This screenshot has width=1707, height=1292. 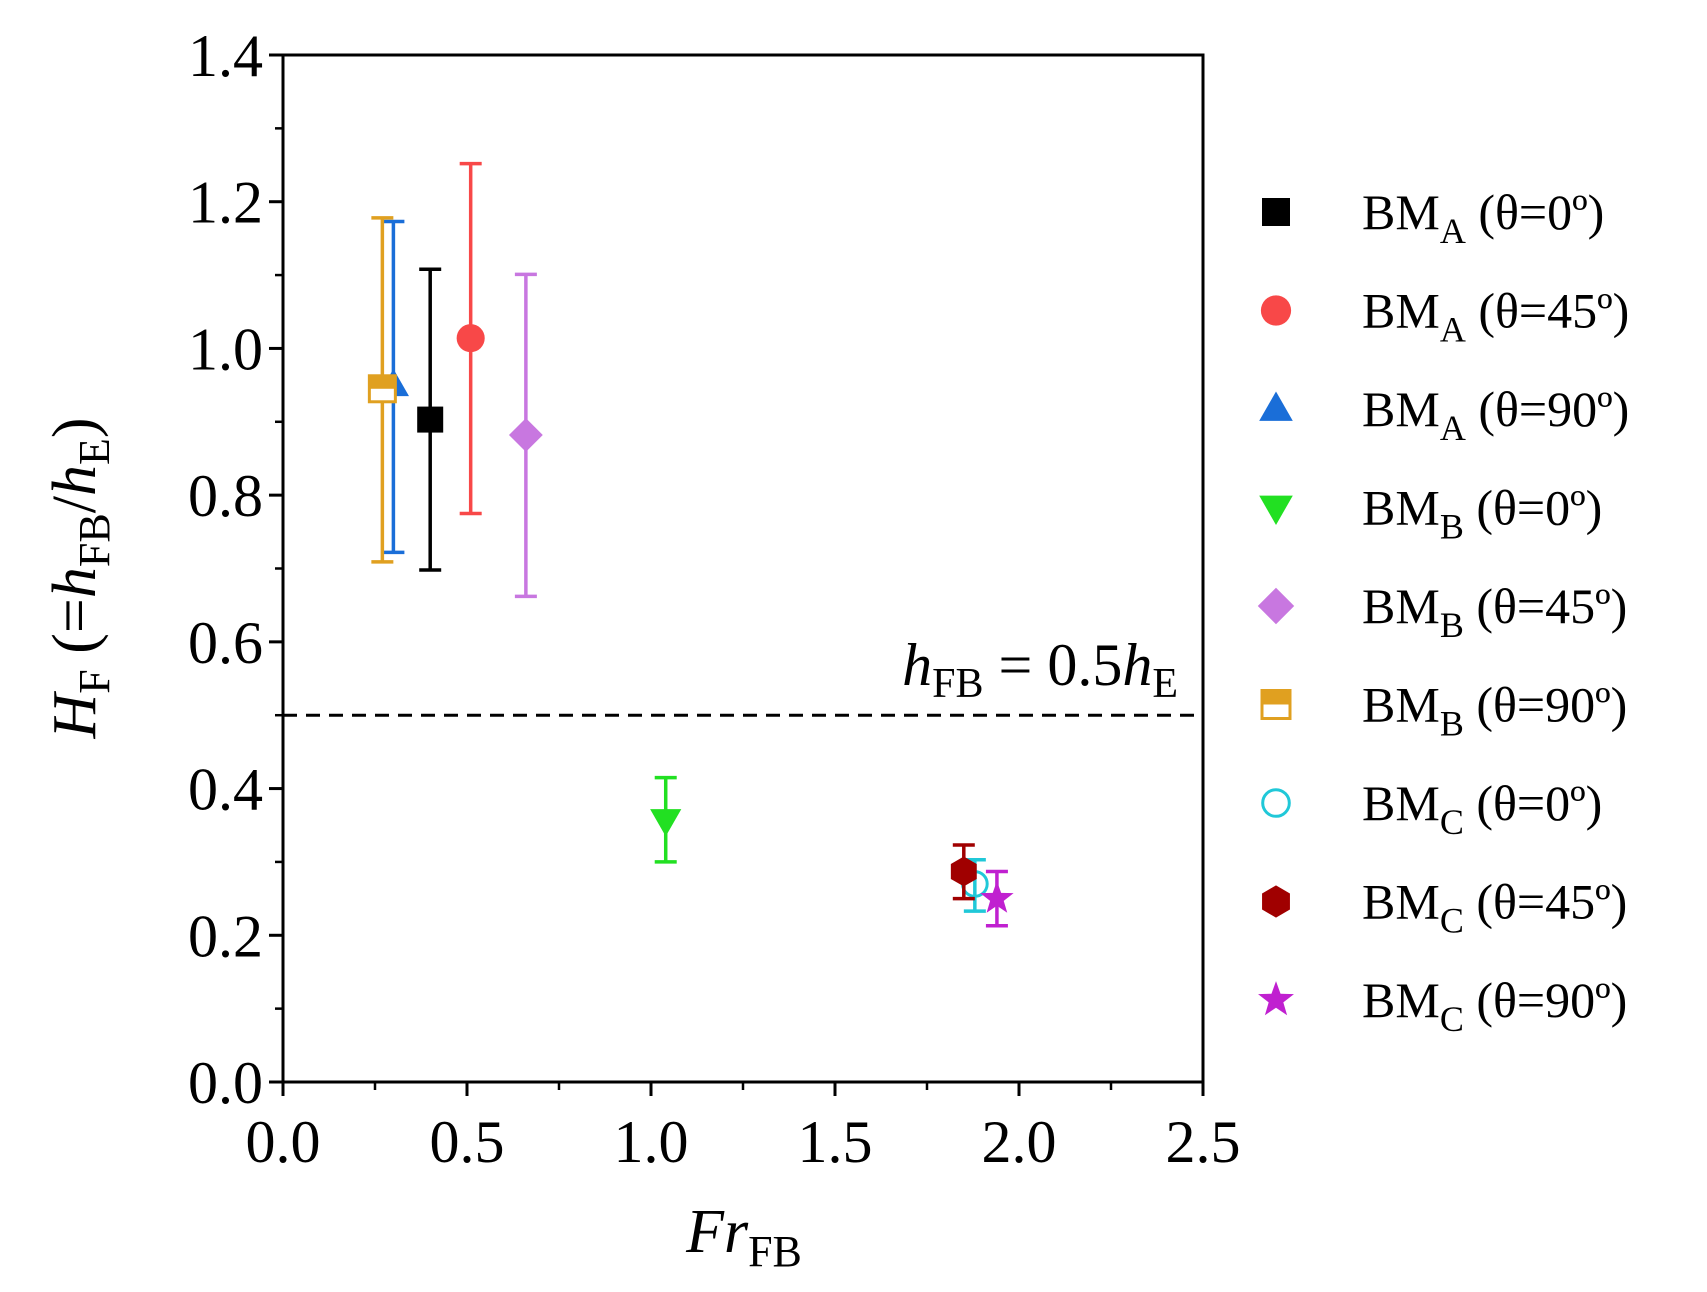 I want to click on y-tick-label: 0.0, so click(x=225, y=1083).